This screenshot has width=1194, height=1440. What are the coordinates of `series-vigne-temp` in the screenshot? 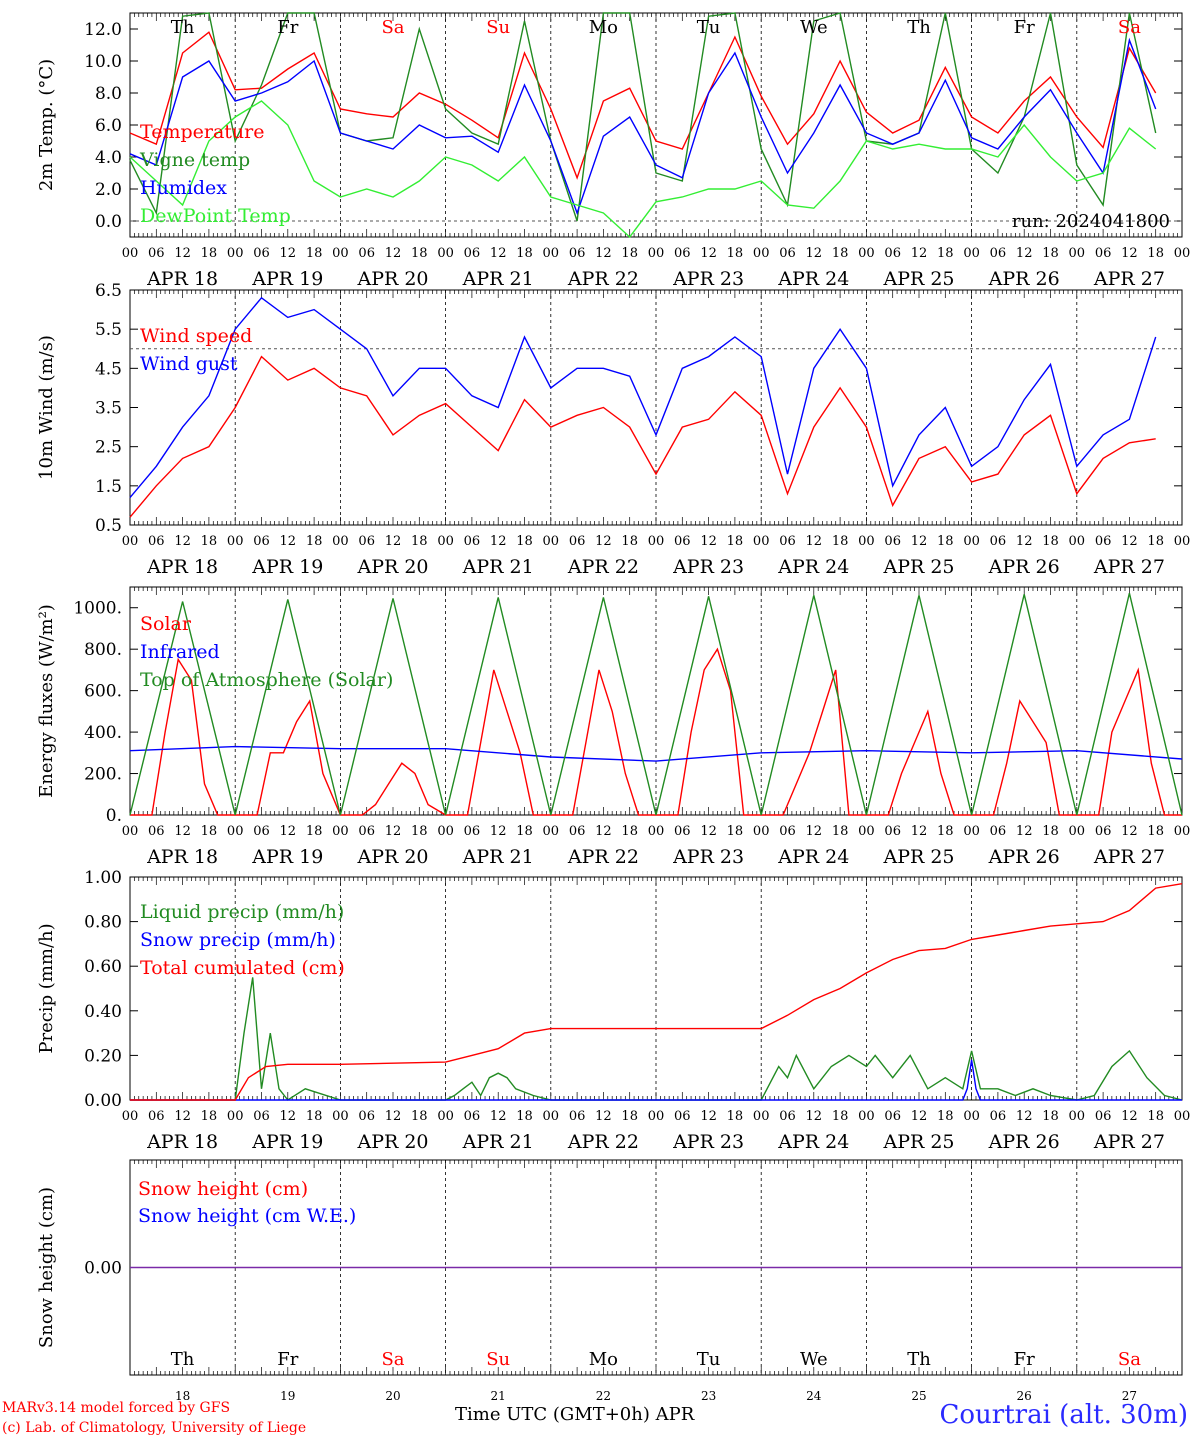 It's located at (643, 117).